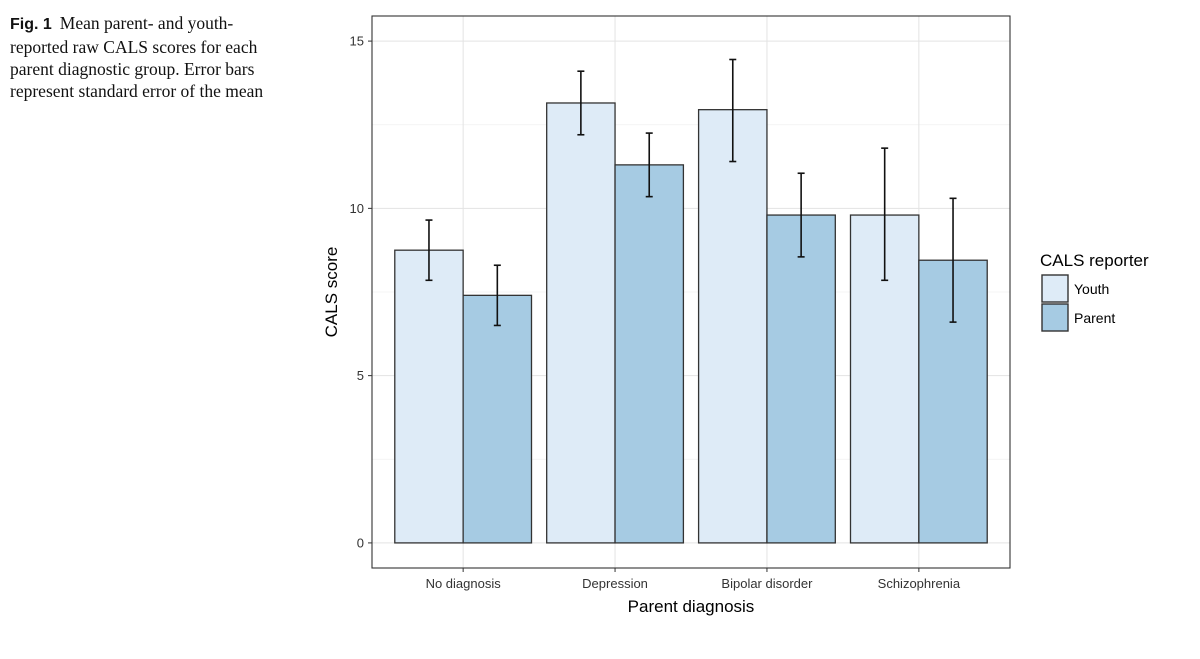 The image size is (1200, 659). What do you see at coordinates (767, 583) in the screenshot?
I see `x-tick-label: Bipolar disorder` at bounding box center [767, 583].